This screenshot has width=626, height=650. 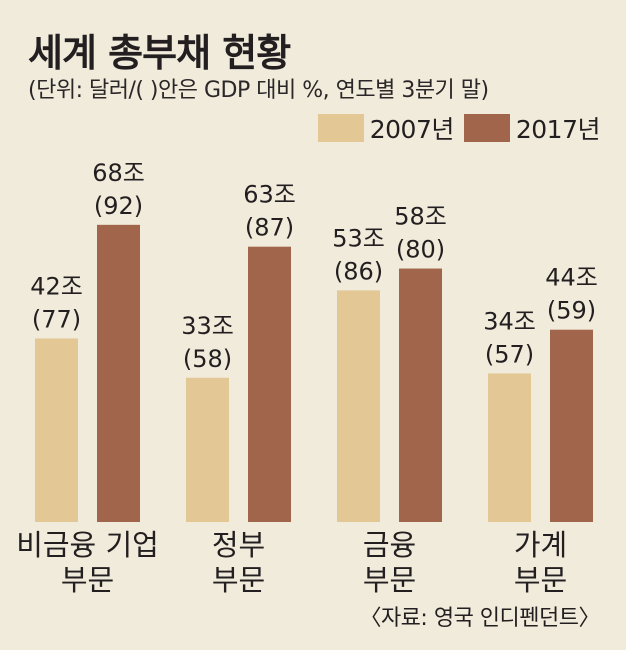 What do you see at coordinates (412, 129) in the screenshot?
I see `legend-label-2007: 2007년` at bounding box center [412, 129].